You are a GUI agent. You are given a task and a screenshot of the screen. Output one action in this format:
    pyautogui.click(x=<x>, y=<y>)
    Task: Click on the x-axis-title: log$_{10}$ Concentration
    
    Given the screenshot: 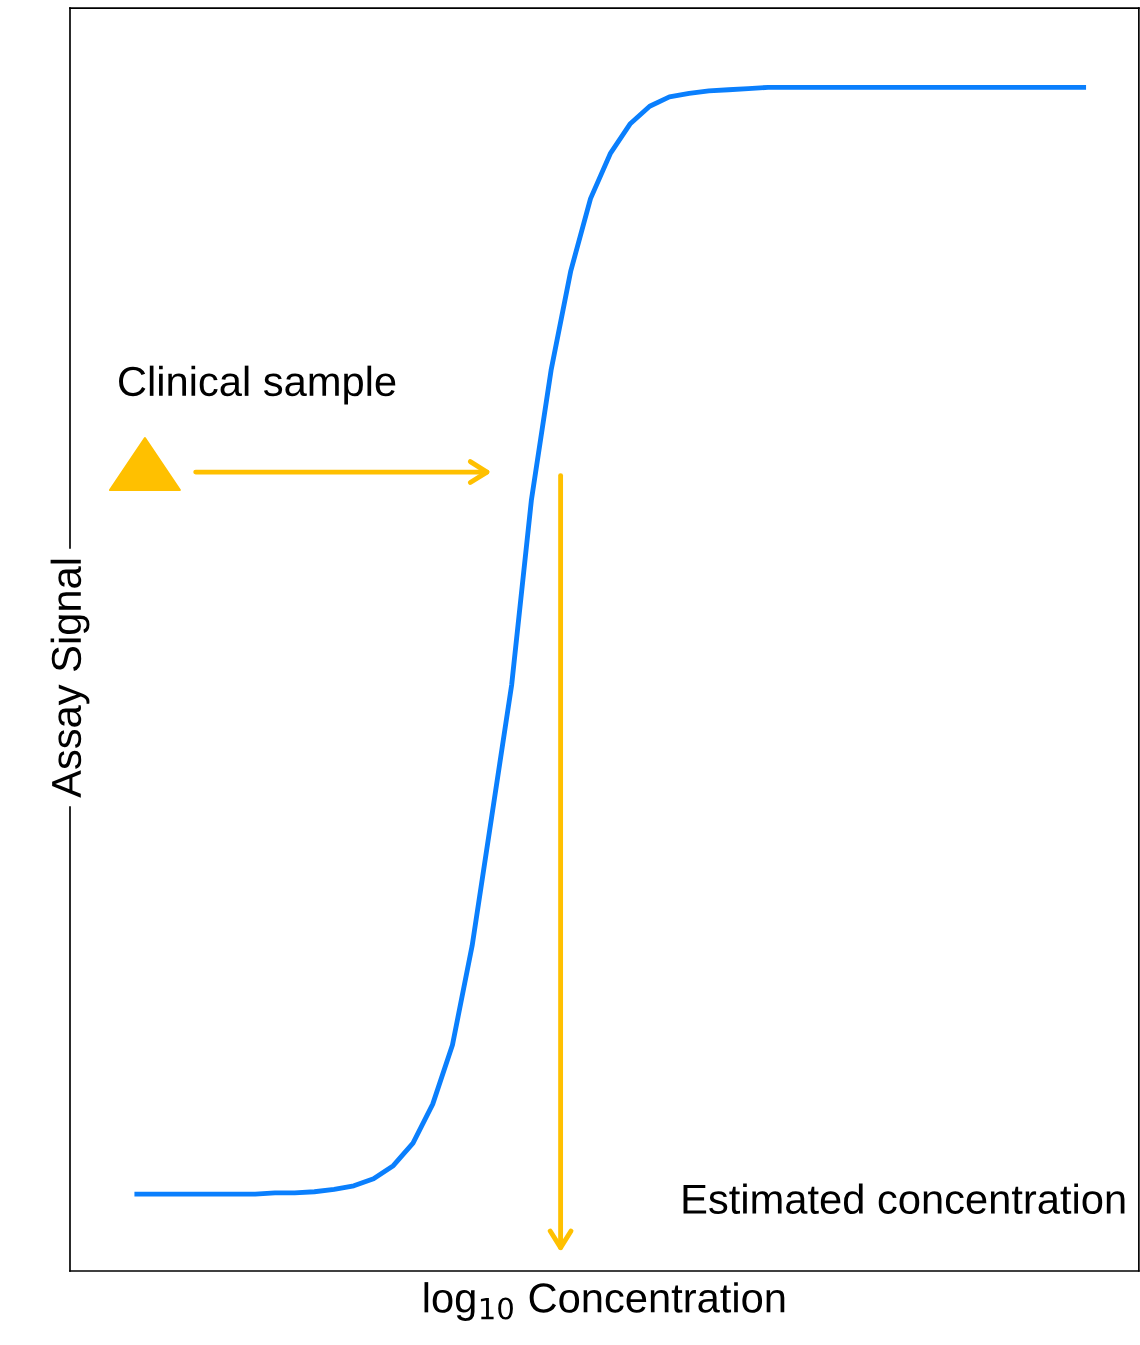 What is the action you would take?
    pyautogui.click(x=604, y=1301)
    